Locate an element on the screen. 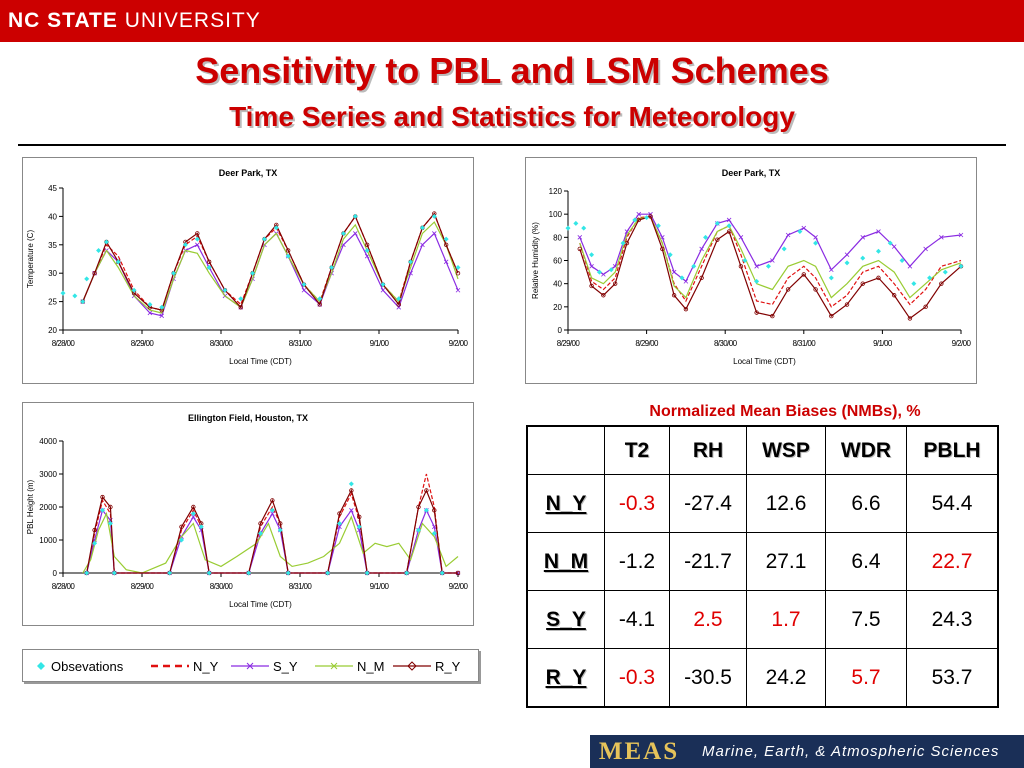  nmb-cell: 6.6 is located at coordinates (866, 503).